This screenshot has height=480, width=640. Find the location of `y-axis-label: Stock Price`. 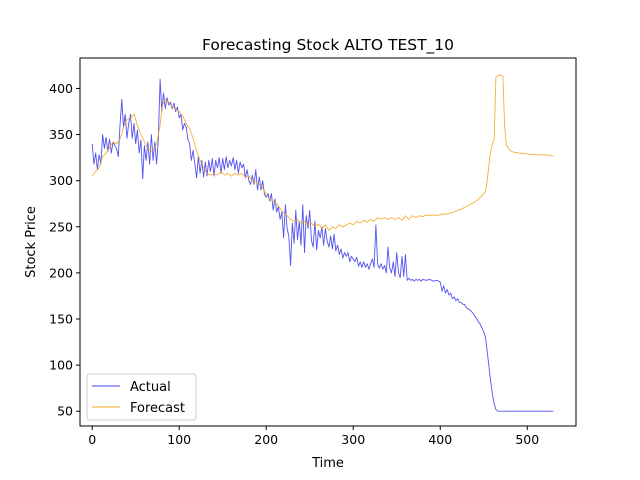

y-axis-label: Stock Price is located at coordinates (31, 242).